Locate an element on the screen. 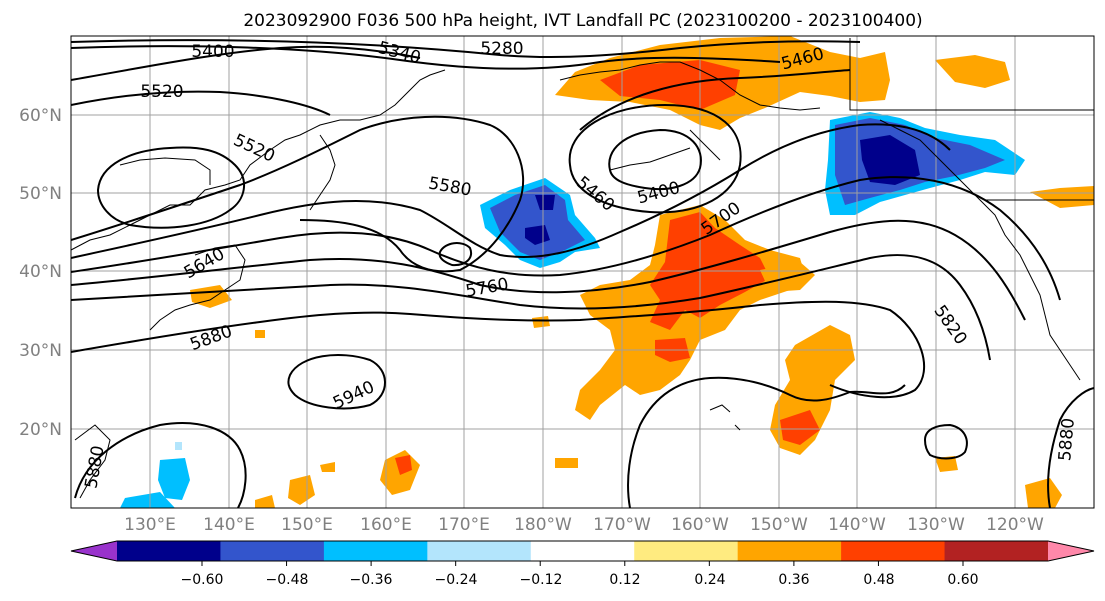  contour-5460-low is located at coordinates (655, 158).